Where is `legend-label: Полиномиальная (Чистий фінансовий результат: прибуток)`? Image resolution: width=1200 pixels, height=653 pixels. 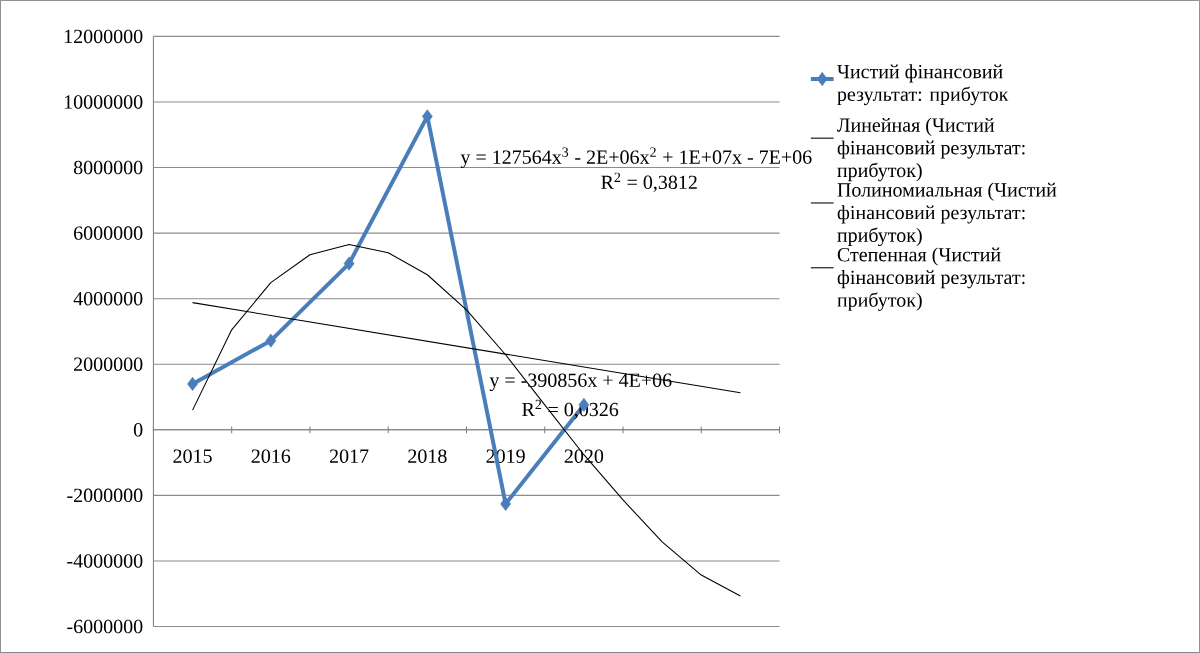
legend-label: Полиномиальная (Чистий фінансовий результат: прибуток) is located at coordinates (947, 214).